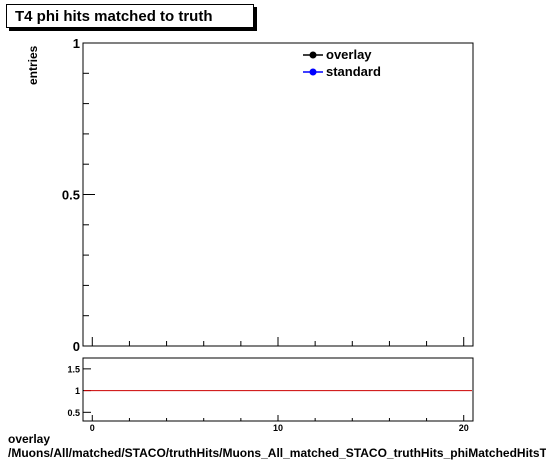 The image size is (546, 462). I want to click on ratio-plot-frame, so click(278, 389).